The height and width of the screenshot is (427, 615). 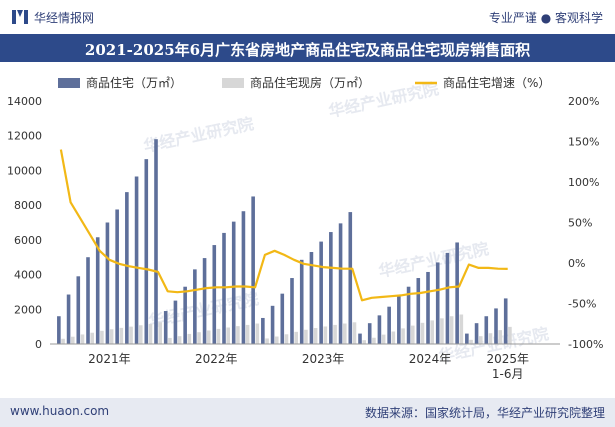 What do you see at coordinates (20, 17) in the screenshot?
I see `brand-logo-icon` at bounding box center [20, 17].